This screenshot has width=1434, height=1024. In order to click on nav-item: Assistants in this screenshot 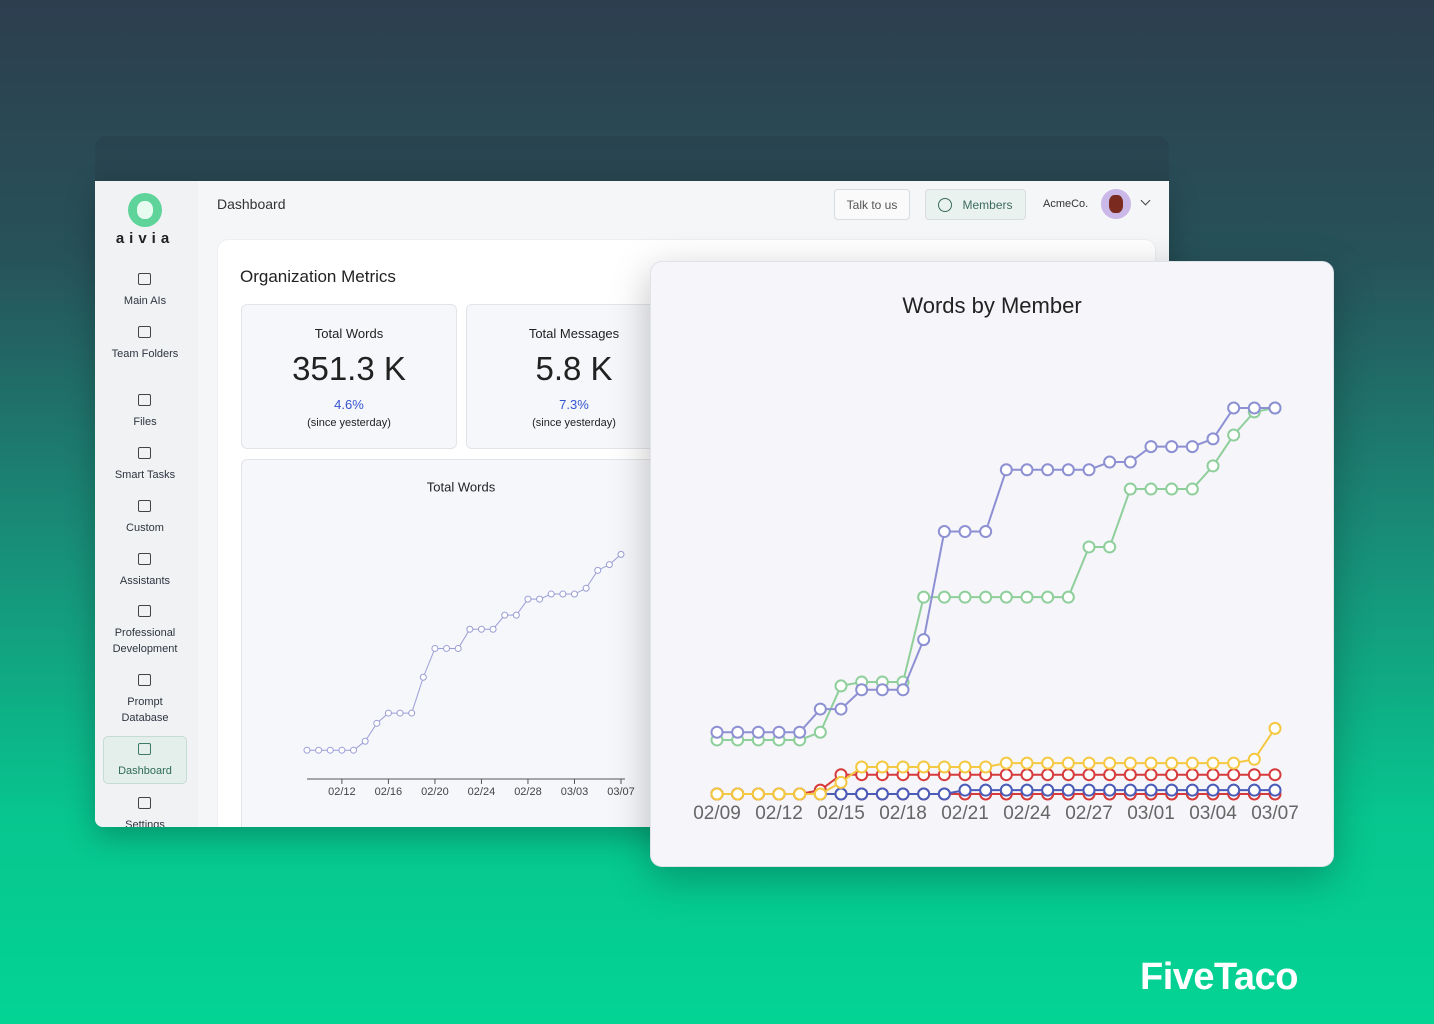, I will do `click(145, 581)`.